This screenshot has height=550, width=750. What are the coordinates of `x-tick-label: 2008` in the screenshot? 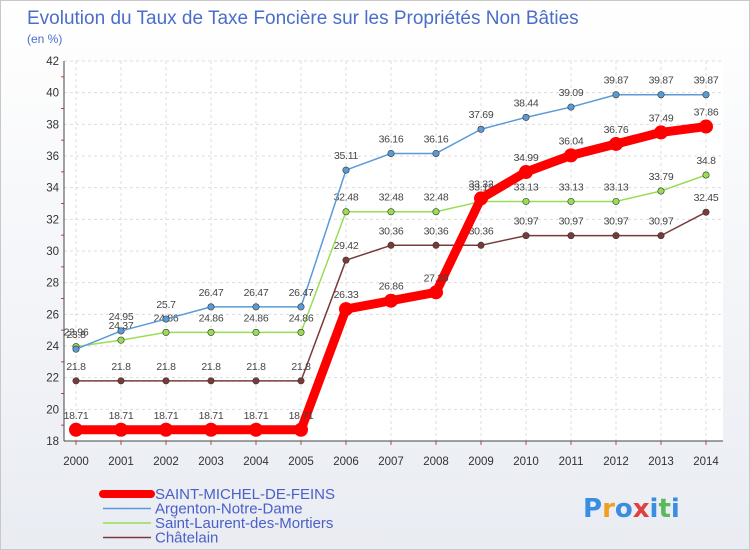 It's located at (436, 462).